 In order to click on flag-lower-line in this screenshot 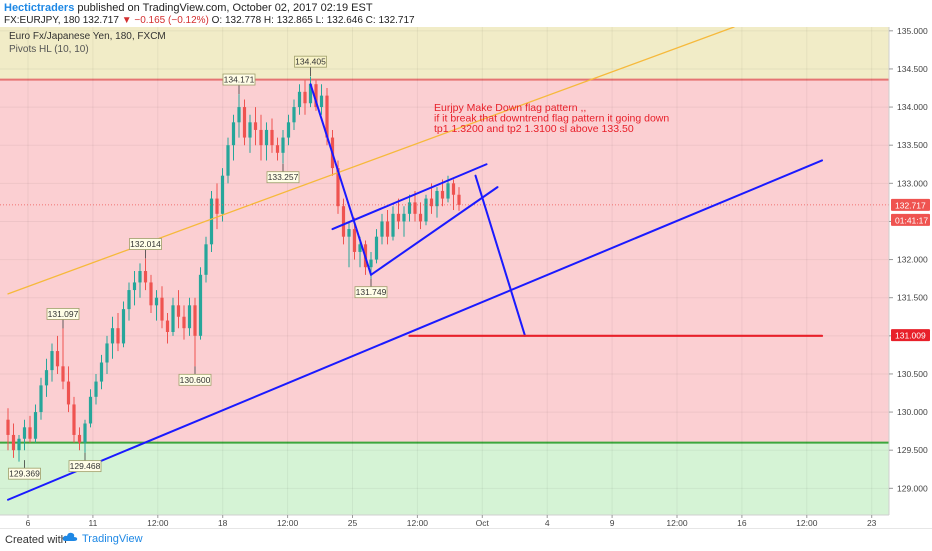, I will do `click(434, 231)`.